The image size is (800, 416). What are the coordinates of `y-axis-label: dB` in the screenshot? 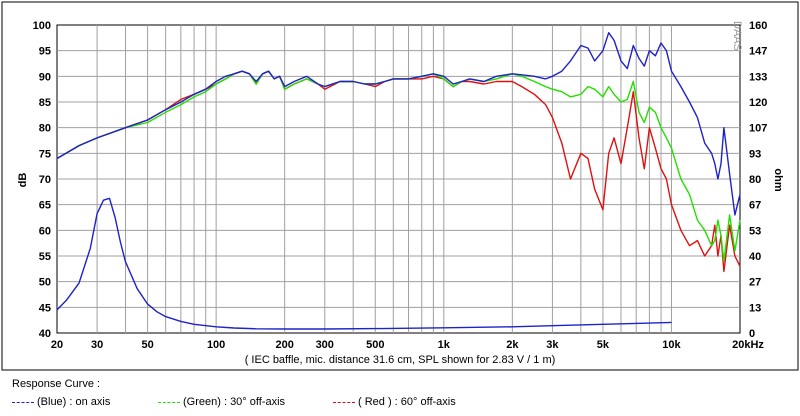 It's located at (23, 180).